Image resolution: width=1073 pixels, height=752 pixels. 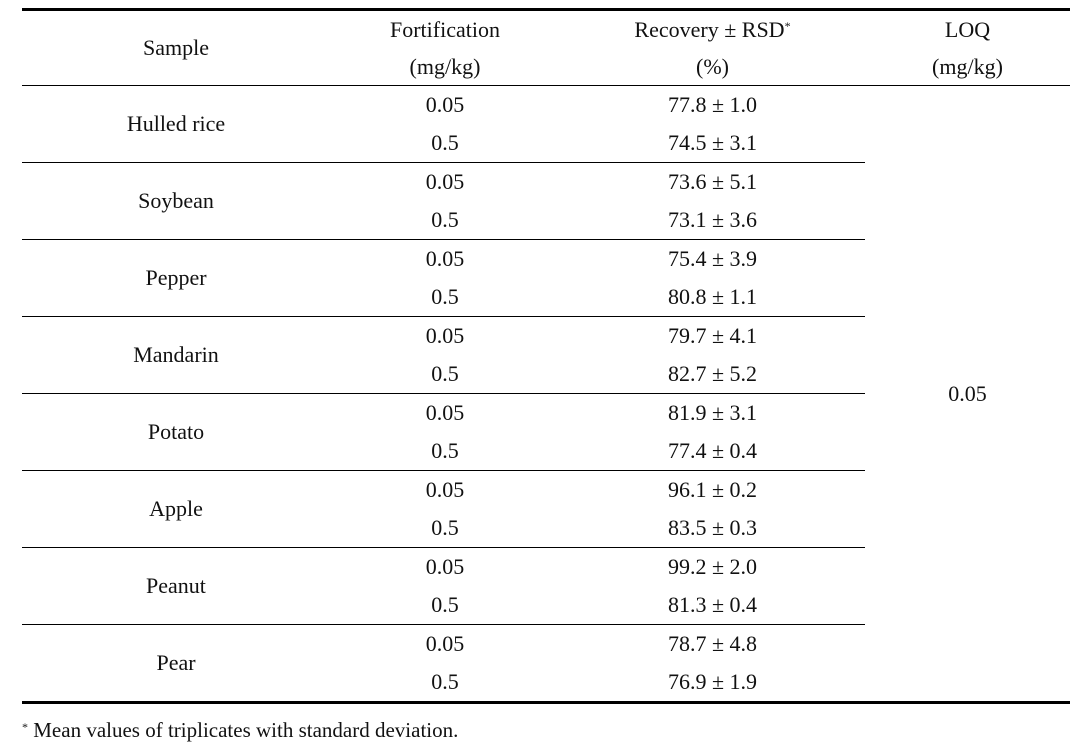 I want to click on sample-cell: Hulled rice, so click(x=176, y=123).